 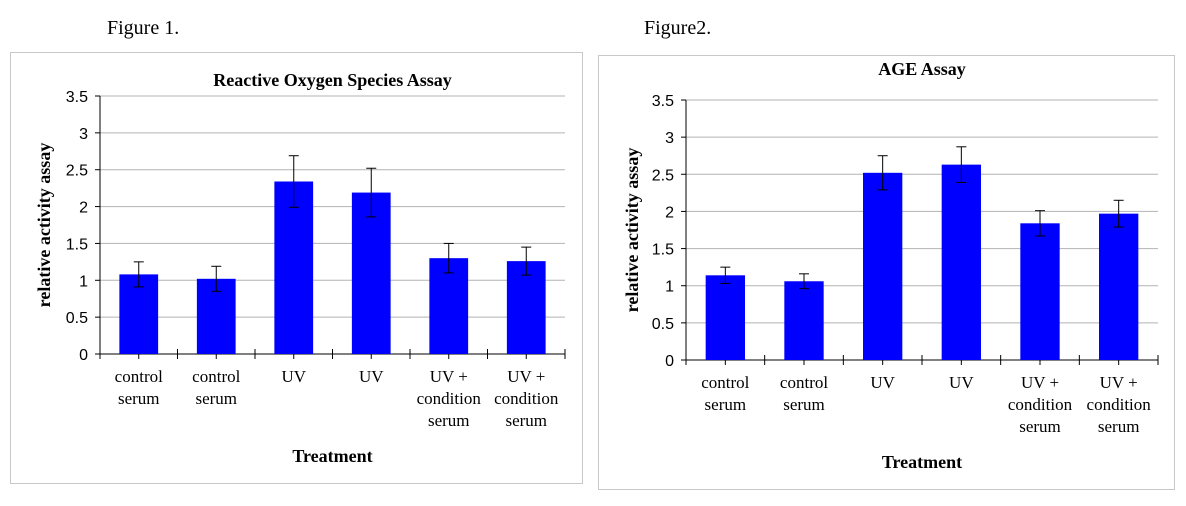 What do you see at coordinates (143, 28) in the screenshot?
I see `figure-1-caption: Figure 1.` at bounding box center [143, 28].